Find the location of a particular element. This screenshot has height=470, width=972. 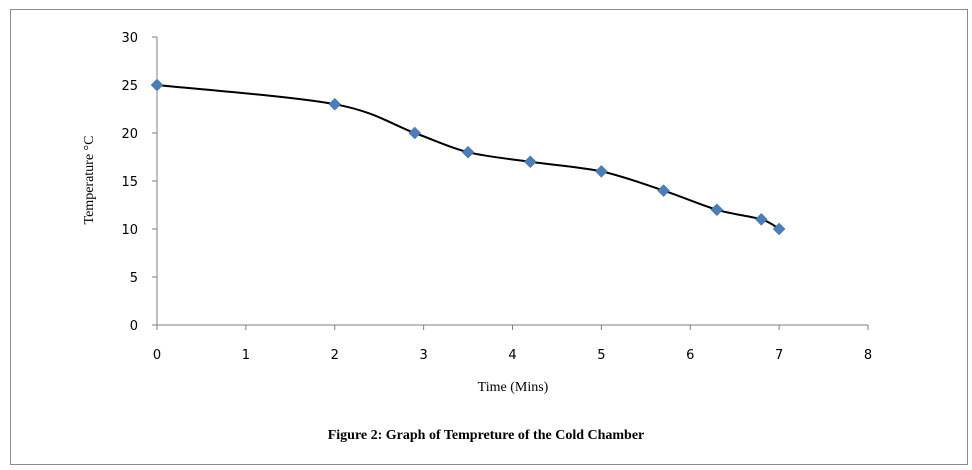

x-tick-label: 5 is located at coordinates (601, 355).